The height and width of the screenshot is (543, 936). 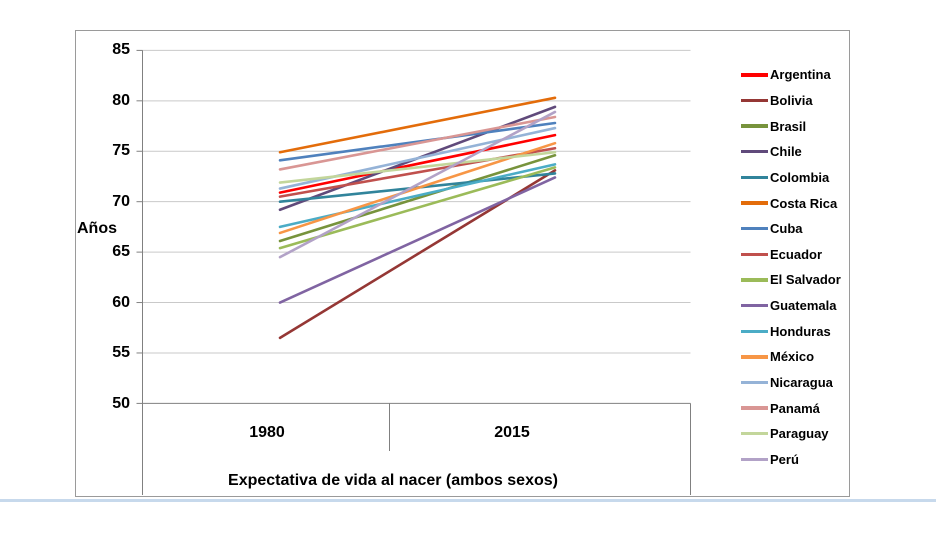 What do you see at coordinates (417, 167) in the screenshot?
I see `series-line-paraguay` at bounding box center [417, 167].